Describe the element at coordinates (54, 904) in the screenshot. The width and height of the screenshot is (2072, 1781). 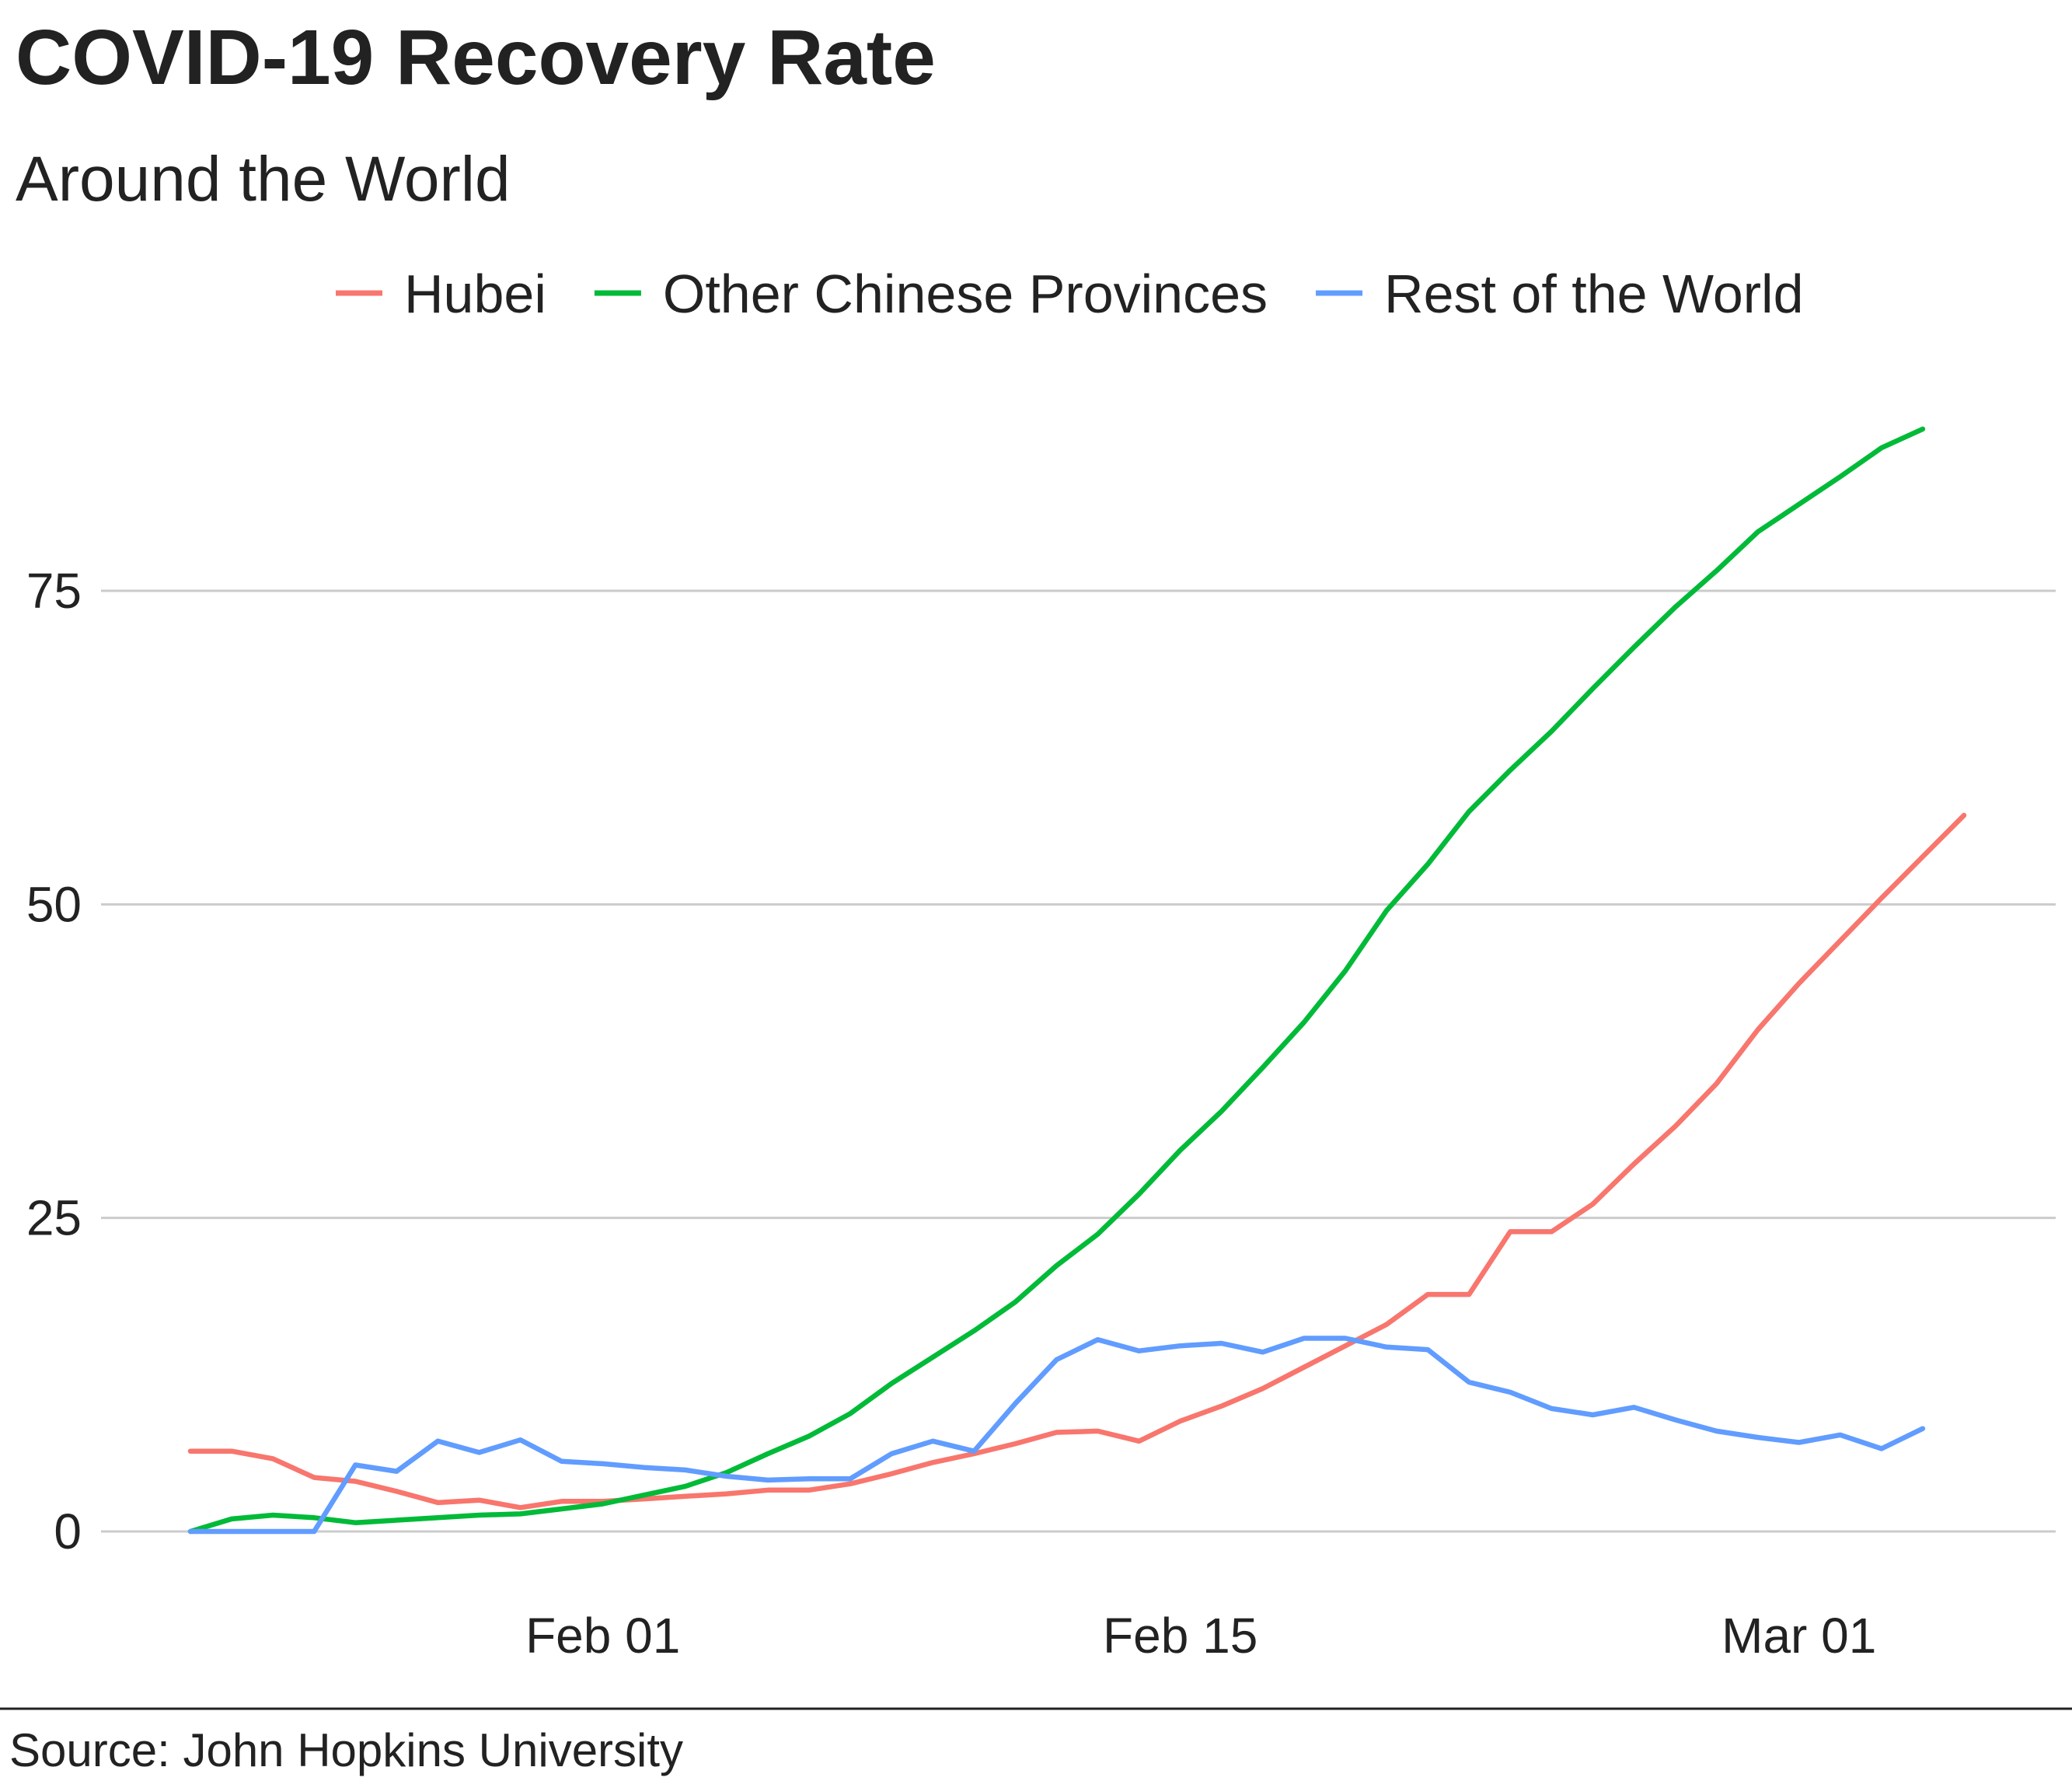
I see `y-tick-label-50: 50` at that location.